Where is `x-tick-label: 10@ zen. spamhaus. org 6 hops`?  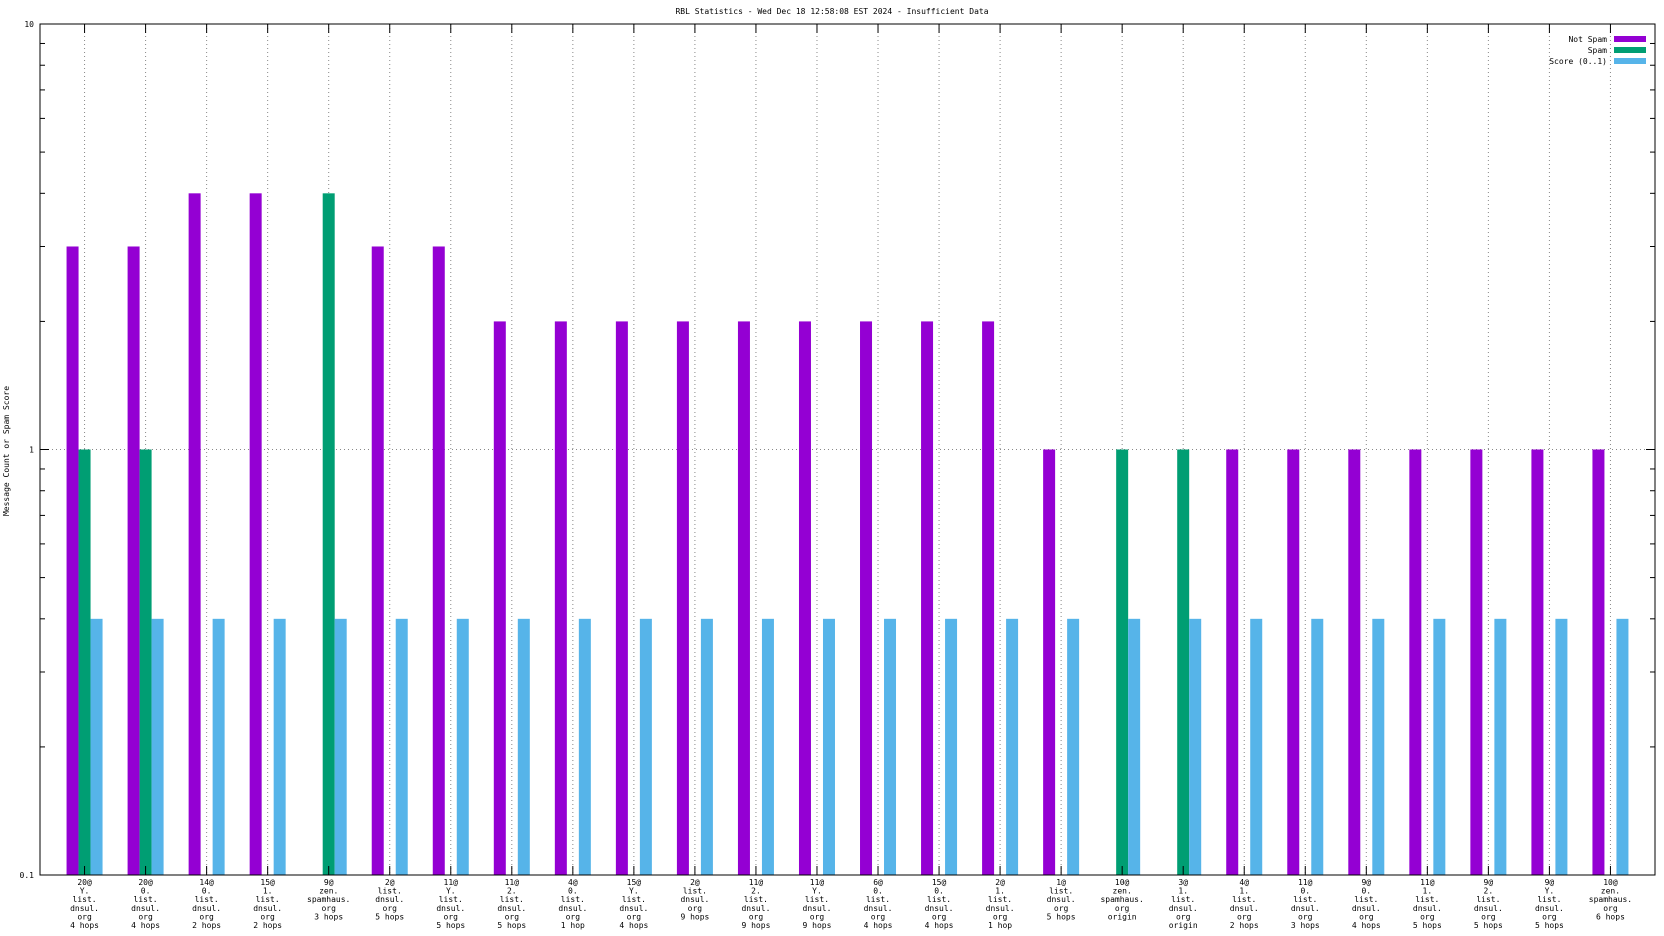
x-tick-label: 10@ zen. spamhaus. org 6 hops is located at coordinates (1610, 899).